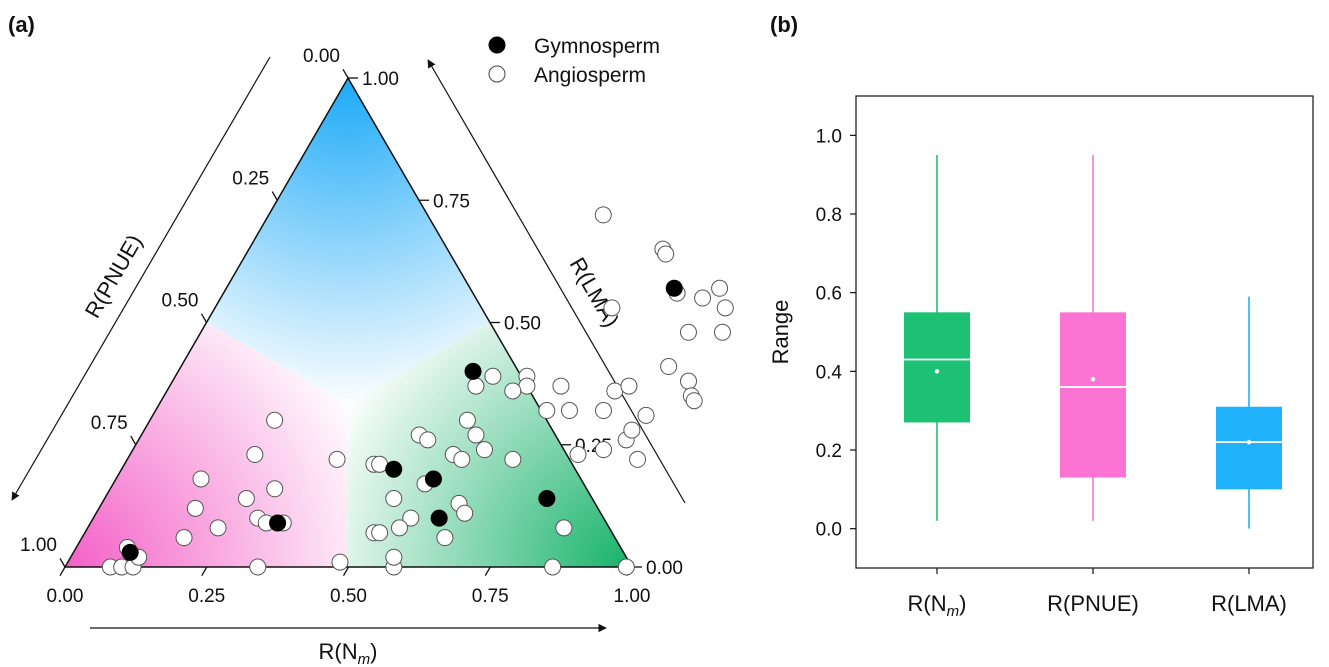 This screenshot has height=667, width=1329. I want to click on nm-tick-label: 1.00, so click(632, 596).